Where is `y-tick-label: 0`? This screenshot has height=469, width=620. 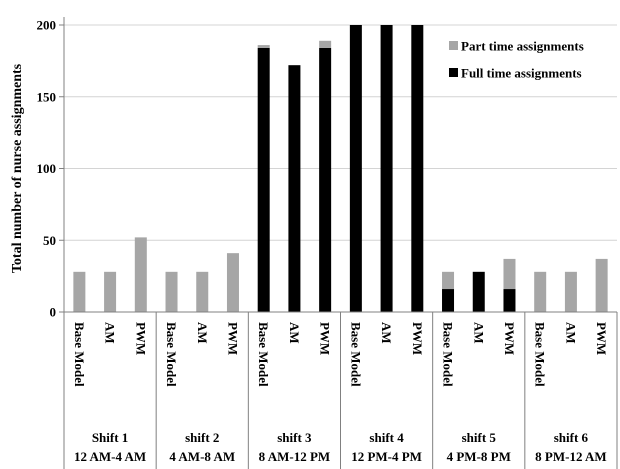
y-tick-label: 0 is located at coordinates (53, 312).